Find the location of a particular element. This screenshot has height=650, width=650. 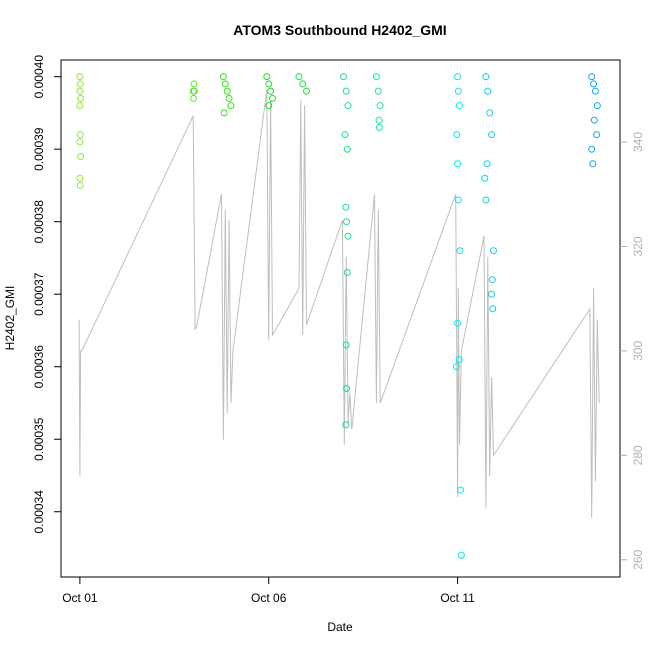

y-tick-label: 0.00037 is located at coordinates (39, 294).